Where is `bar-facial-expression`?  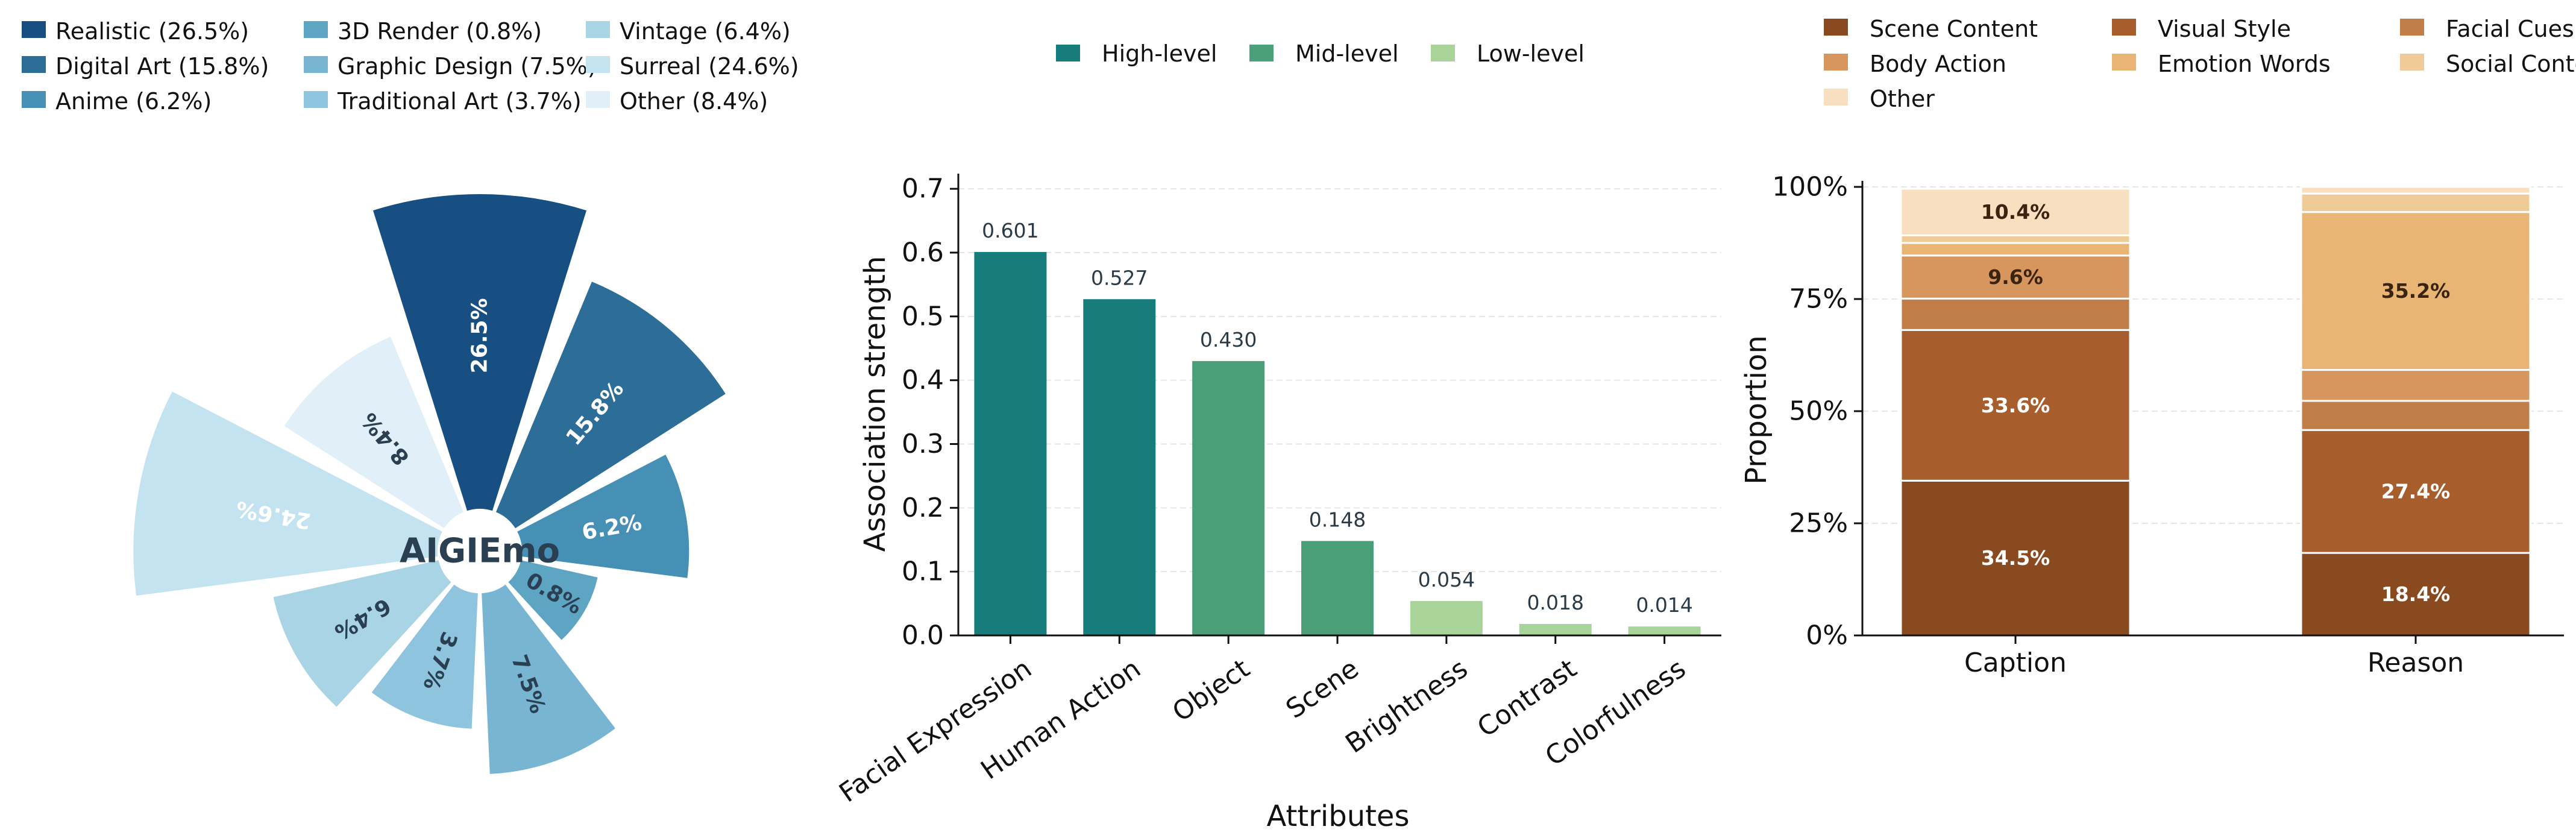 bar-facial-expression is located at coordinates (1010, 443).